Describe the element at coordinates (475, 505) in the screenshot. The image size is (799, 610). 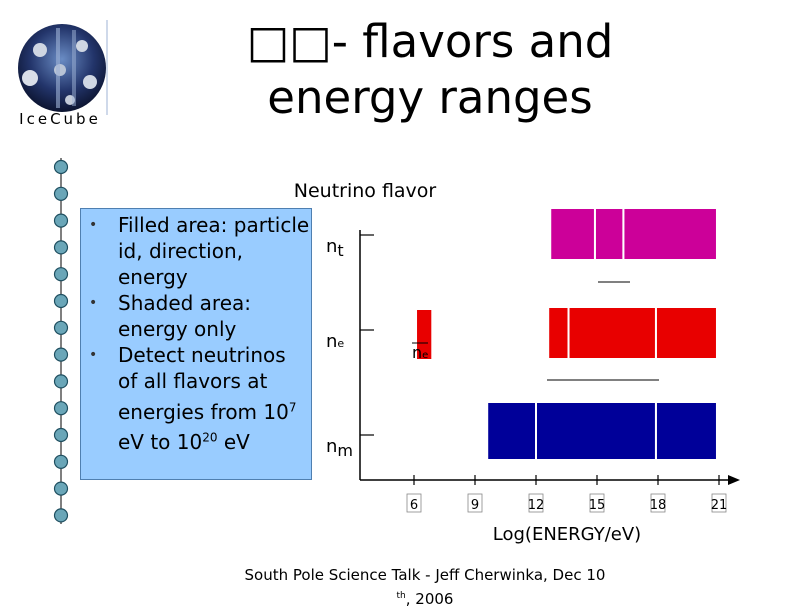
I see `x-tick-label: 9` at that location.